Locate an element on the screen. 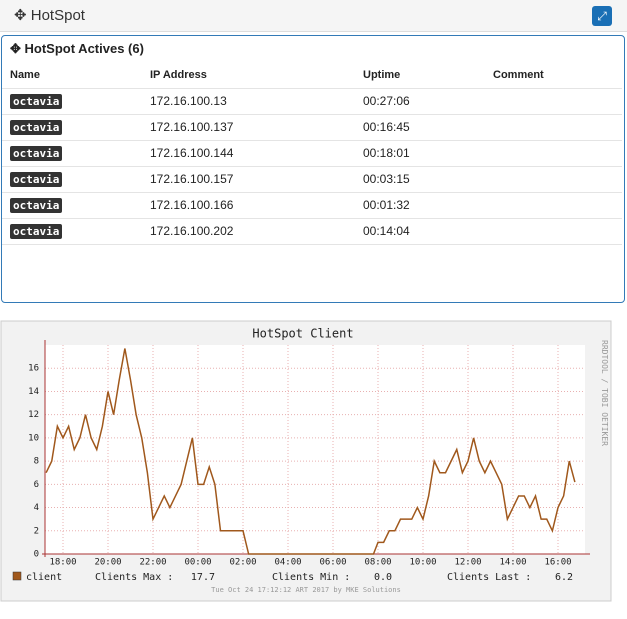 The height and width of the screenshot is (619, 627). column-header: Comment is located at coordinates (518, 75).